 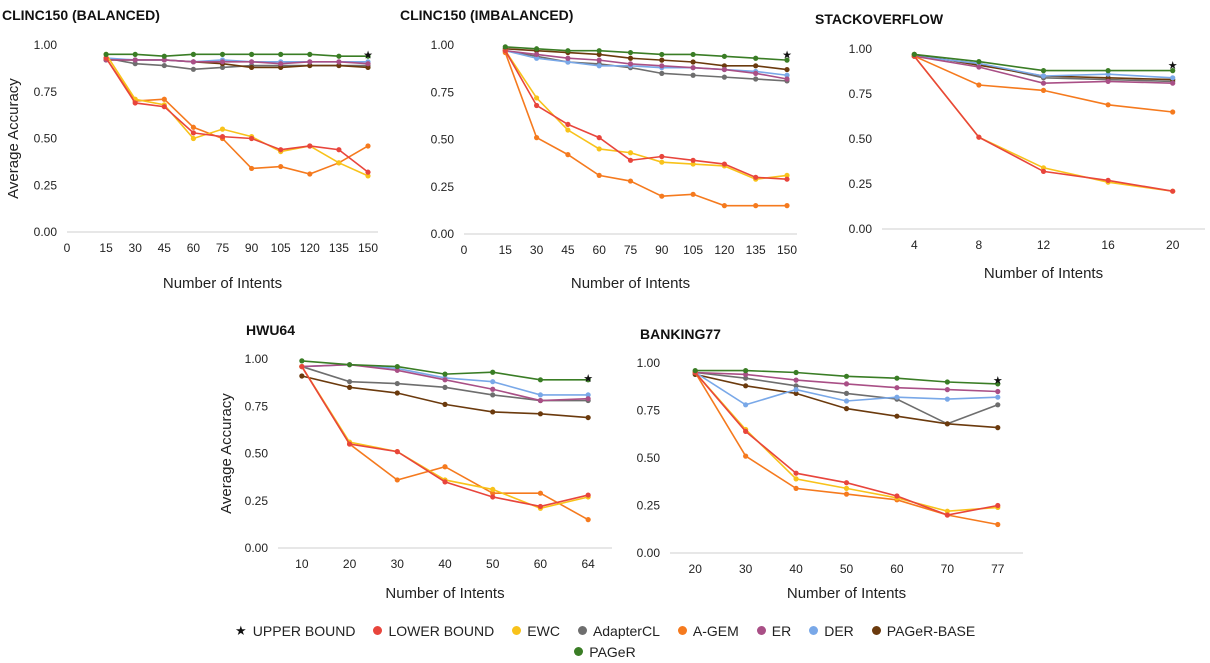 I want to click on series-er, so click(x=1043, y=69).